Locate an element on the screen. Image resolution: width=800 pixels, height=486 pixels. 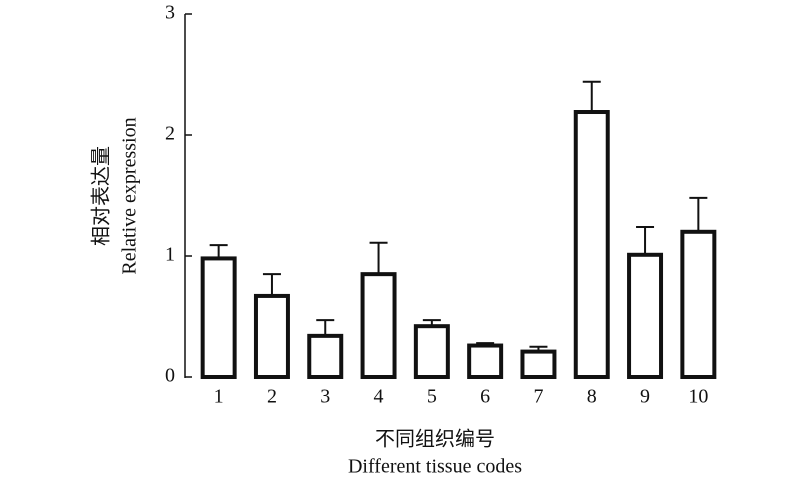
y-tick-label: 0 is located at coordinates (170, 376).